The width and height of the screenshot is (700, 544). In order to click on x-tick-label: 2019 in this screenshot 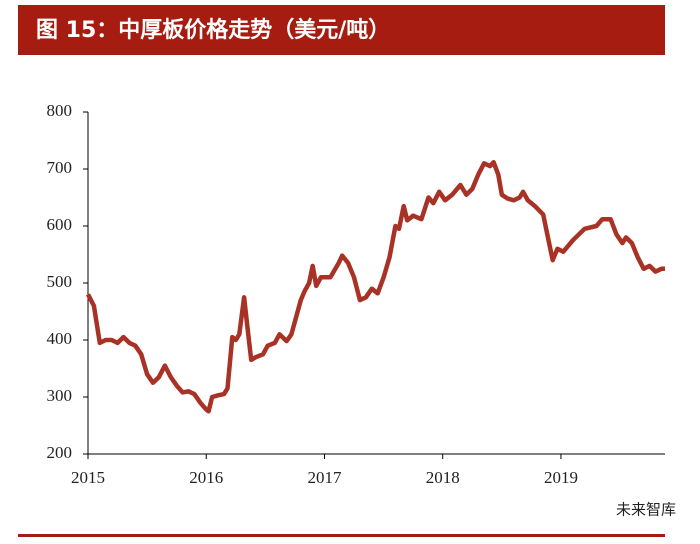, I will do `click(561, 477)`.